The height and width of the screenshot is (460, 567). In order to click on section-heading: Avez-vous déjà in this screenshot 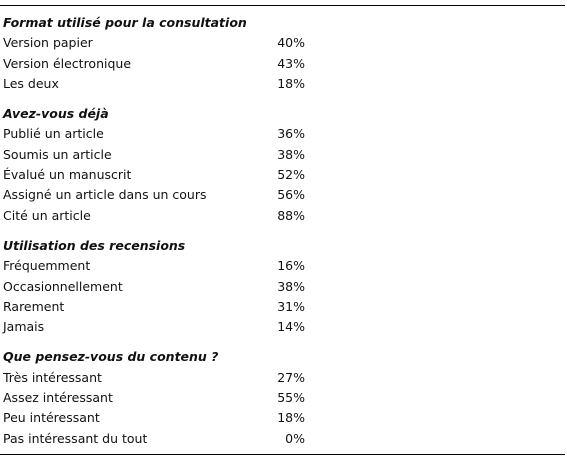, I will do `click(56, 114)`.